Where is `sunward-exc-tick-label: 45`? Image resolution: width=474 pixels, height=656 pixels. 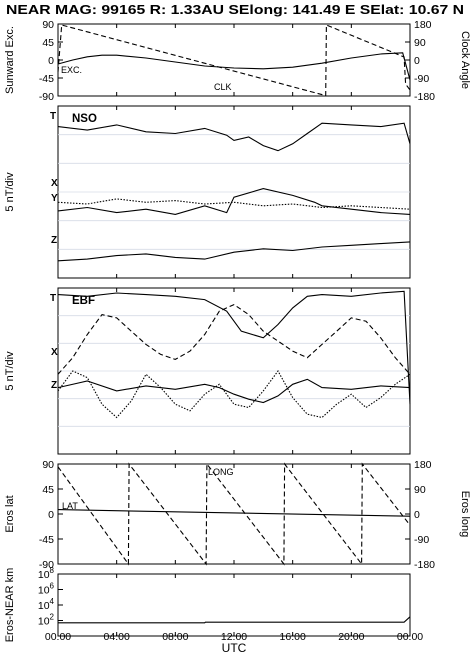
sunward-exc-tick-label: 45 is located at coordinates (48, 43).